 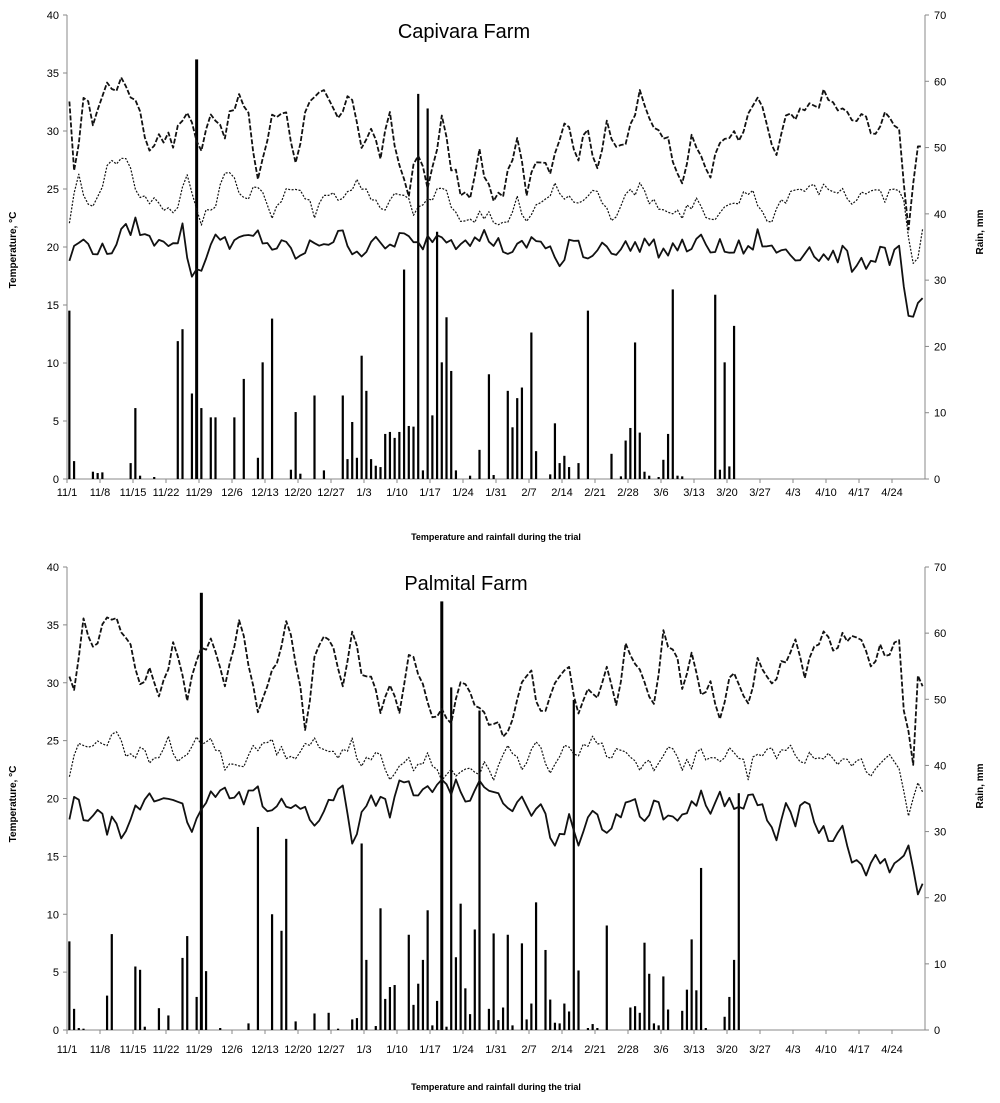 What do you see at coordinates (726, 1050) in the screenshot?
I see `x-tick-label: 3/20` at bounding box center [726, 1050].